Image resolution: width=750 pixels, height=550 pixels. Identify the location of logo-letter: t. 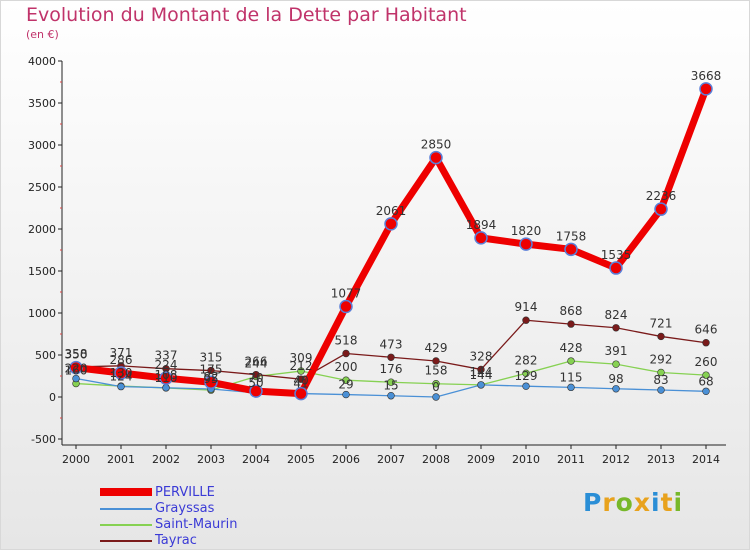
(667, 502).